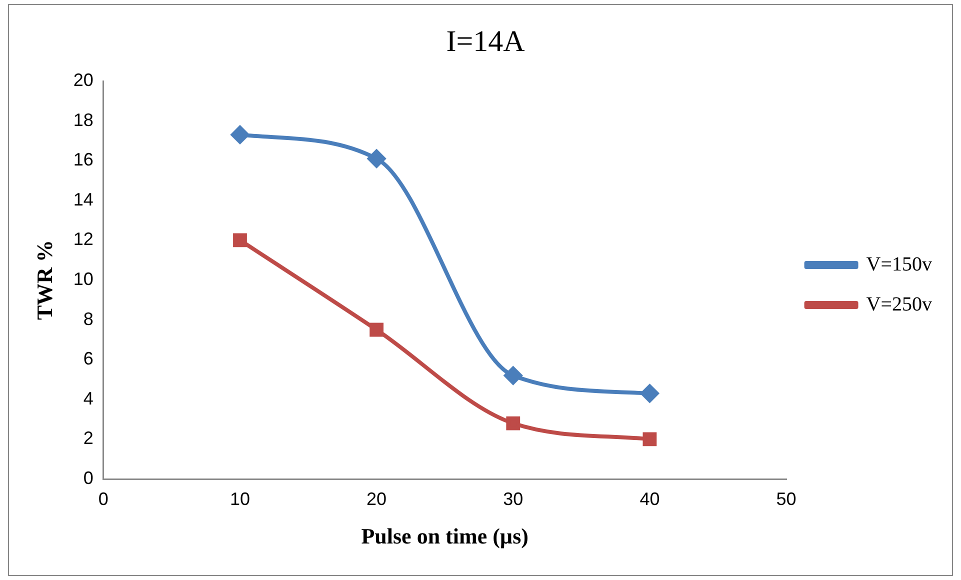 This screenshot has height=580, width=961. What do you see at coordinates (83, 160) in the screenshot?
I see `y-tick-label: 16` at bounding box center [83, 160].